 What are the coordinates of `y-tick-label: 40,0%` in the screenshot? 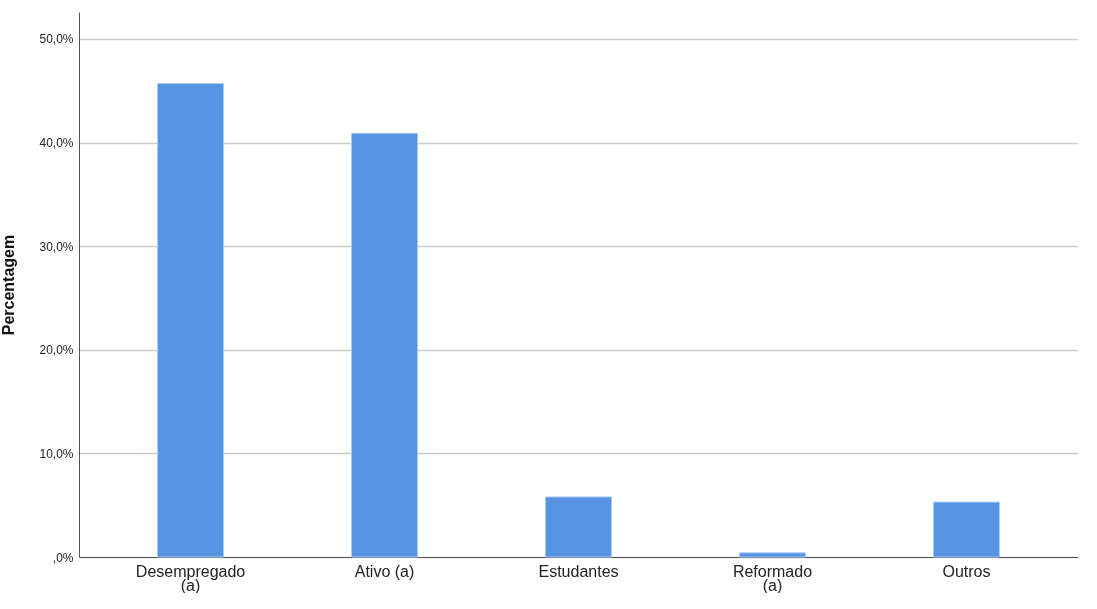 It's located at (56, 143).